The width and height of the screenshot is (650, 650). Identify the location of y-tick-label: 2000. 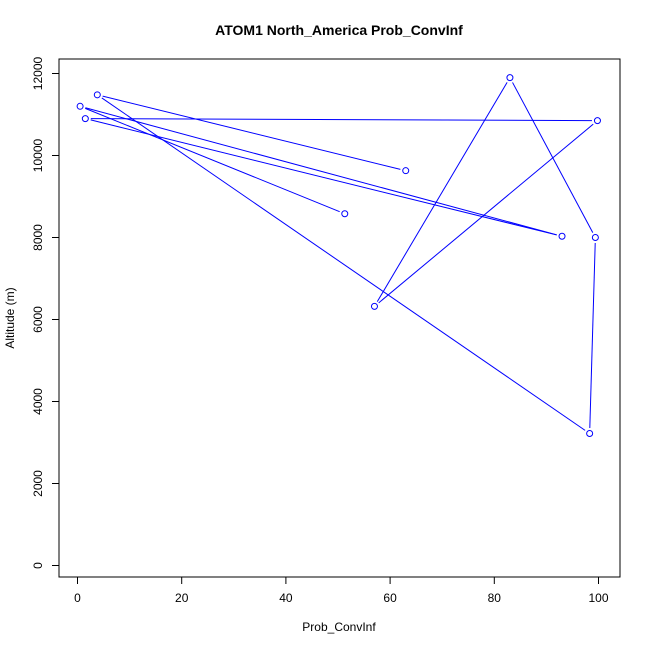
(38, 483).